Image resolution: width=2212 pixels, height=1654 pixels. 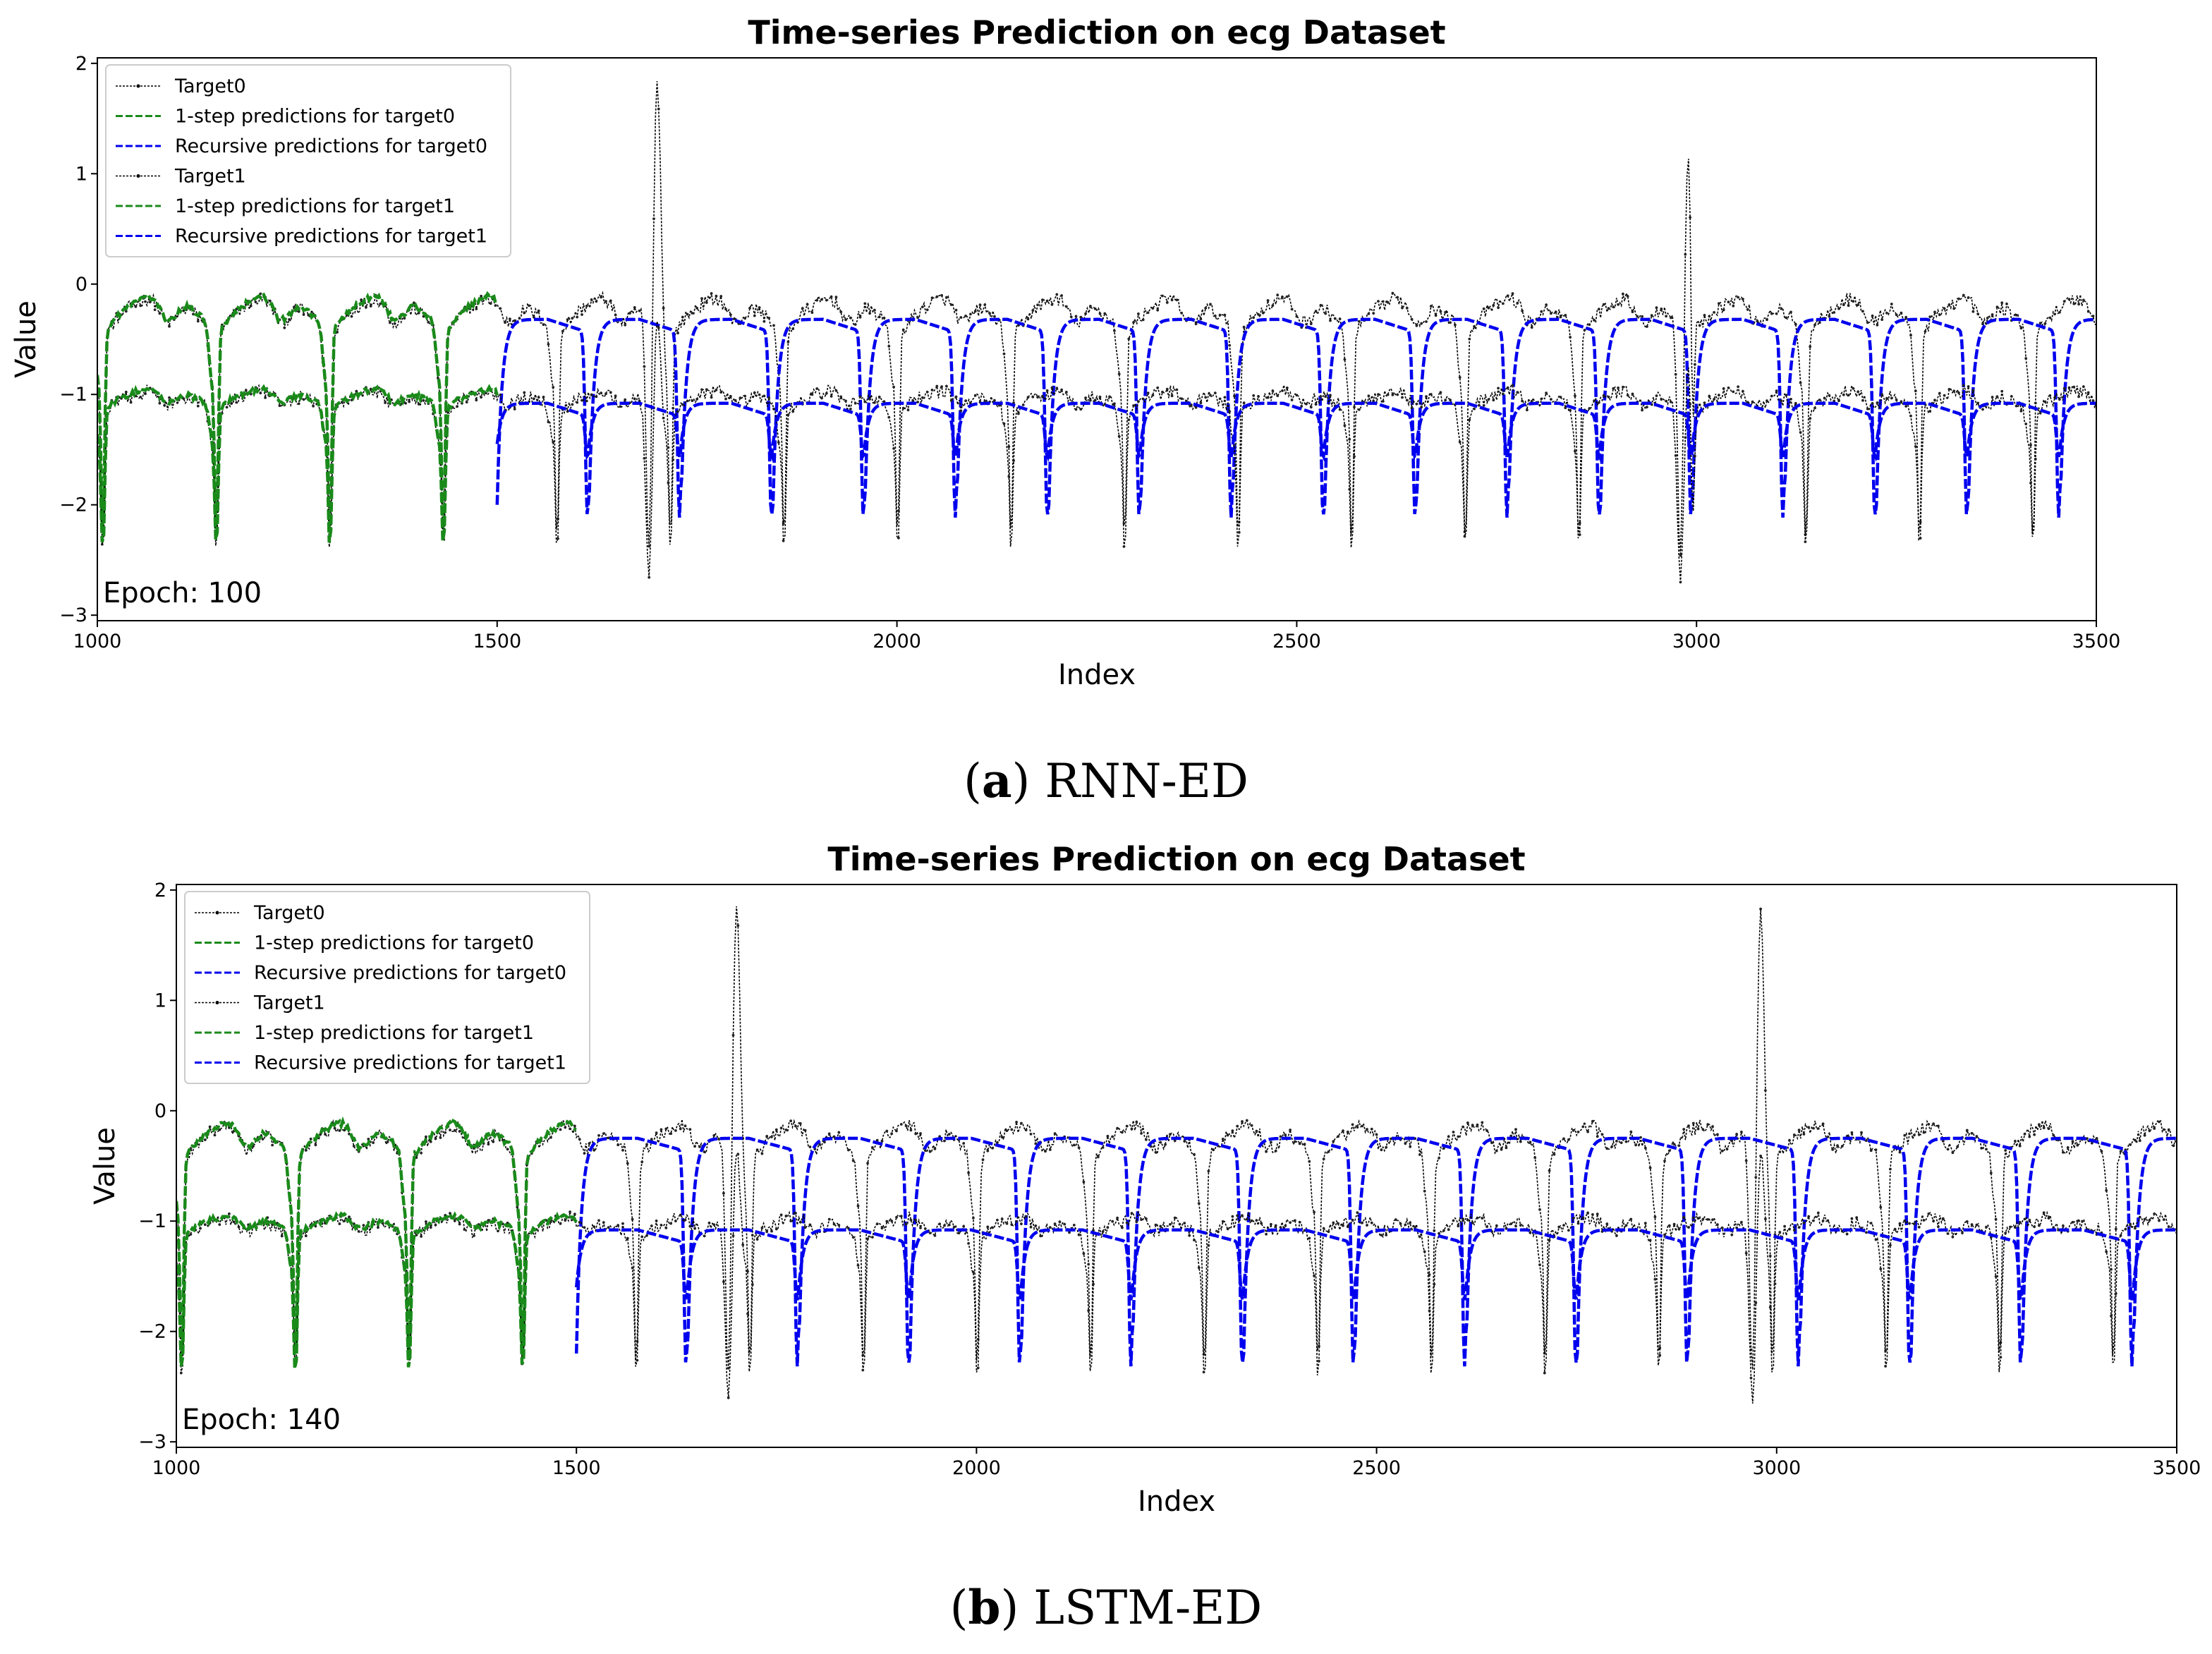 What do you see at coordinates (262, 1420) in the screenshot?
I see `epoch-annotation: Epoch: 140` at bounding box center [262, 1420].